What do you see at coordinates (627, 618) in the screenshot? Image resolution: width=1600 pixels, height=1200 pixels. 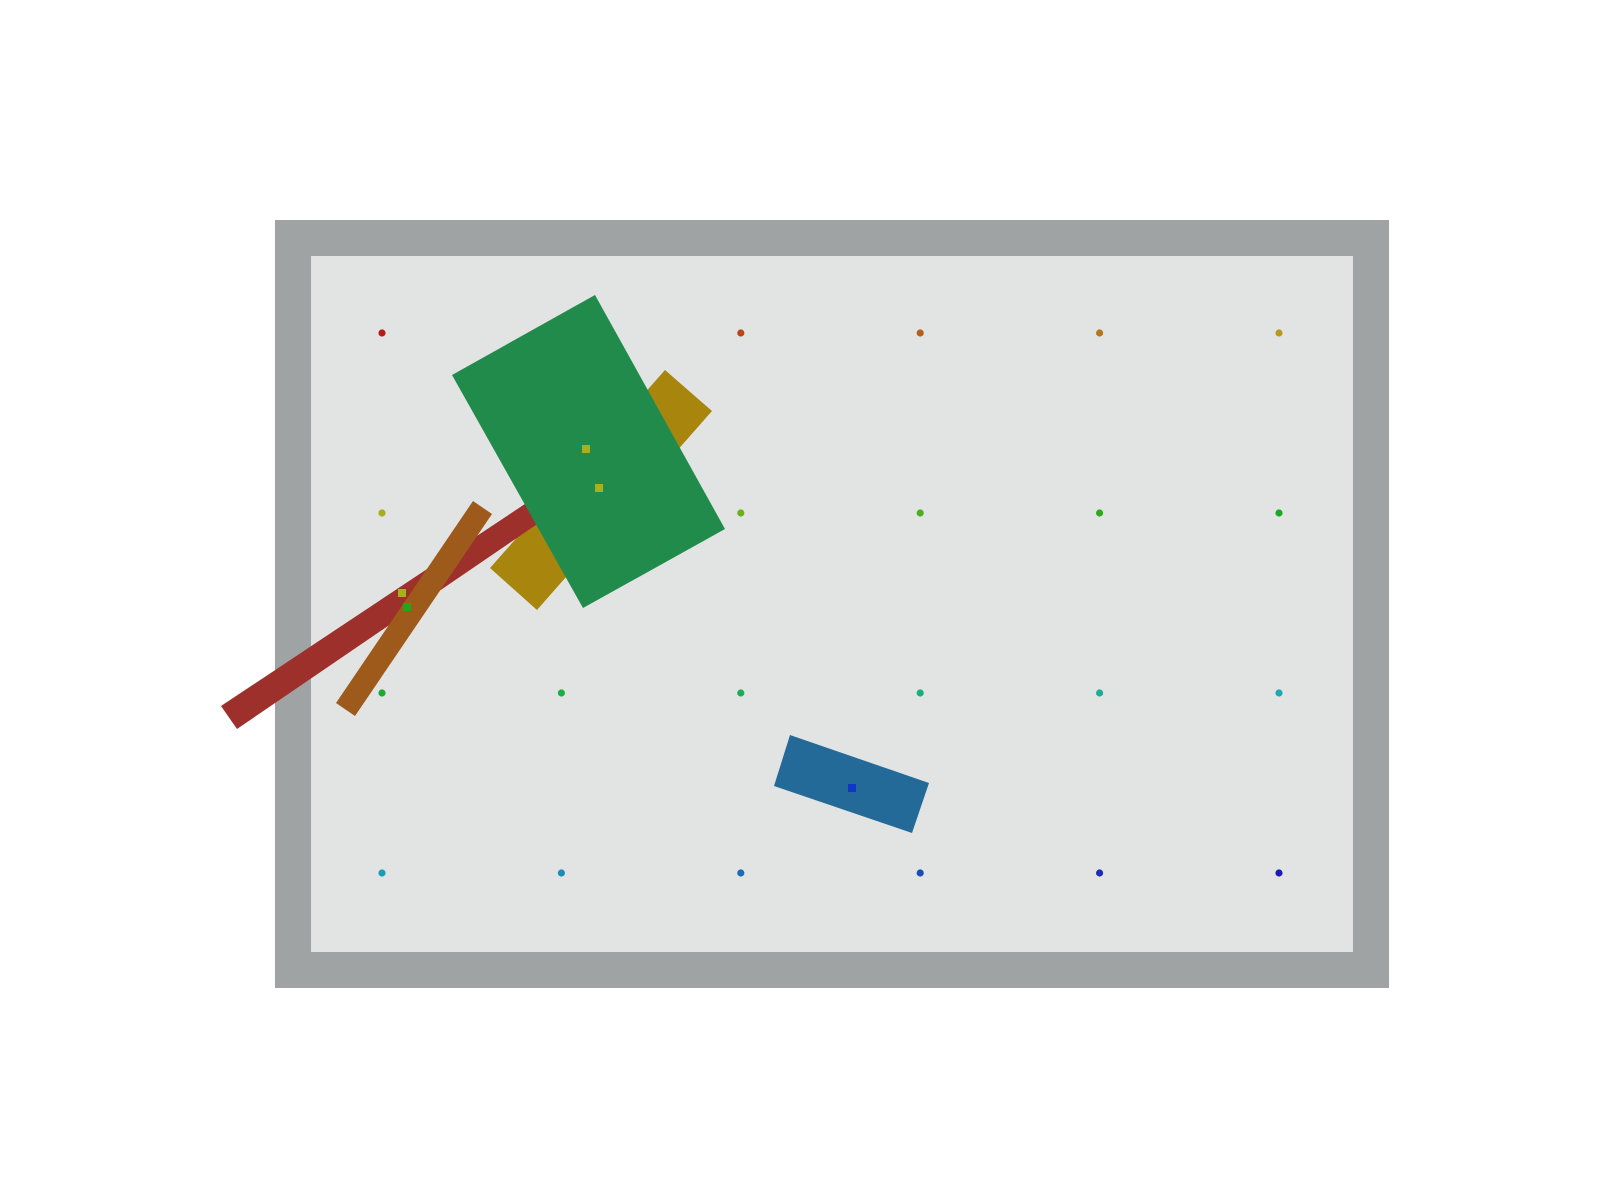 I see `goal-marker-layer` at bounding box center [627, 618].